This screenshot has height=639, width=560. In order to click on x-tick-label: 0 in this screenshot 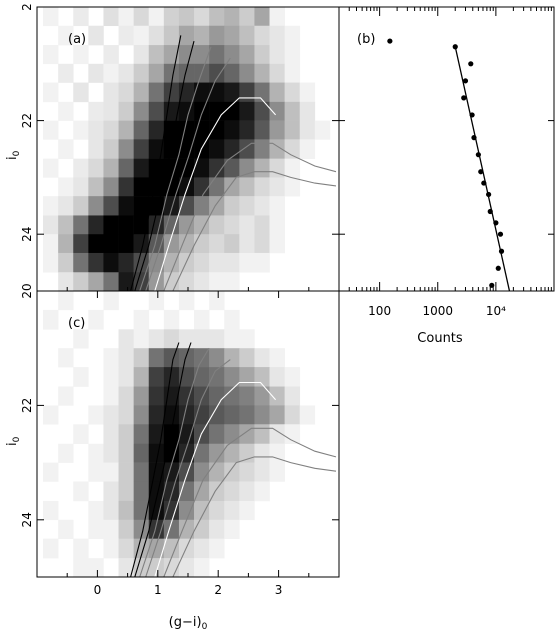, I will do `click(98, 590)`.